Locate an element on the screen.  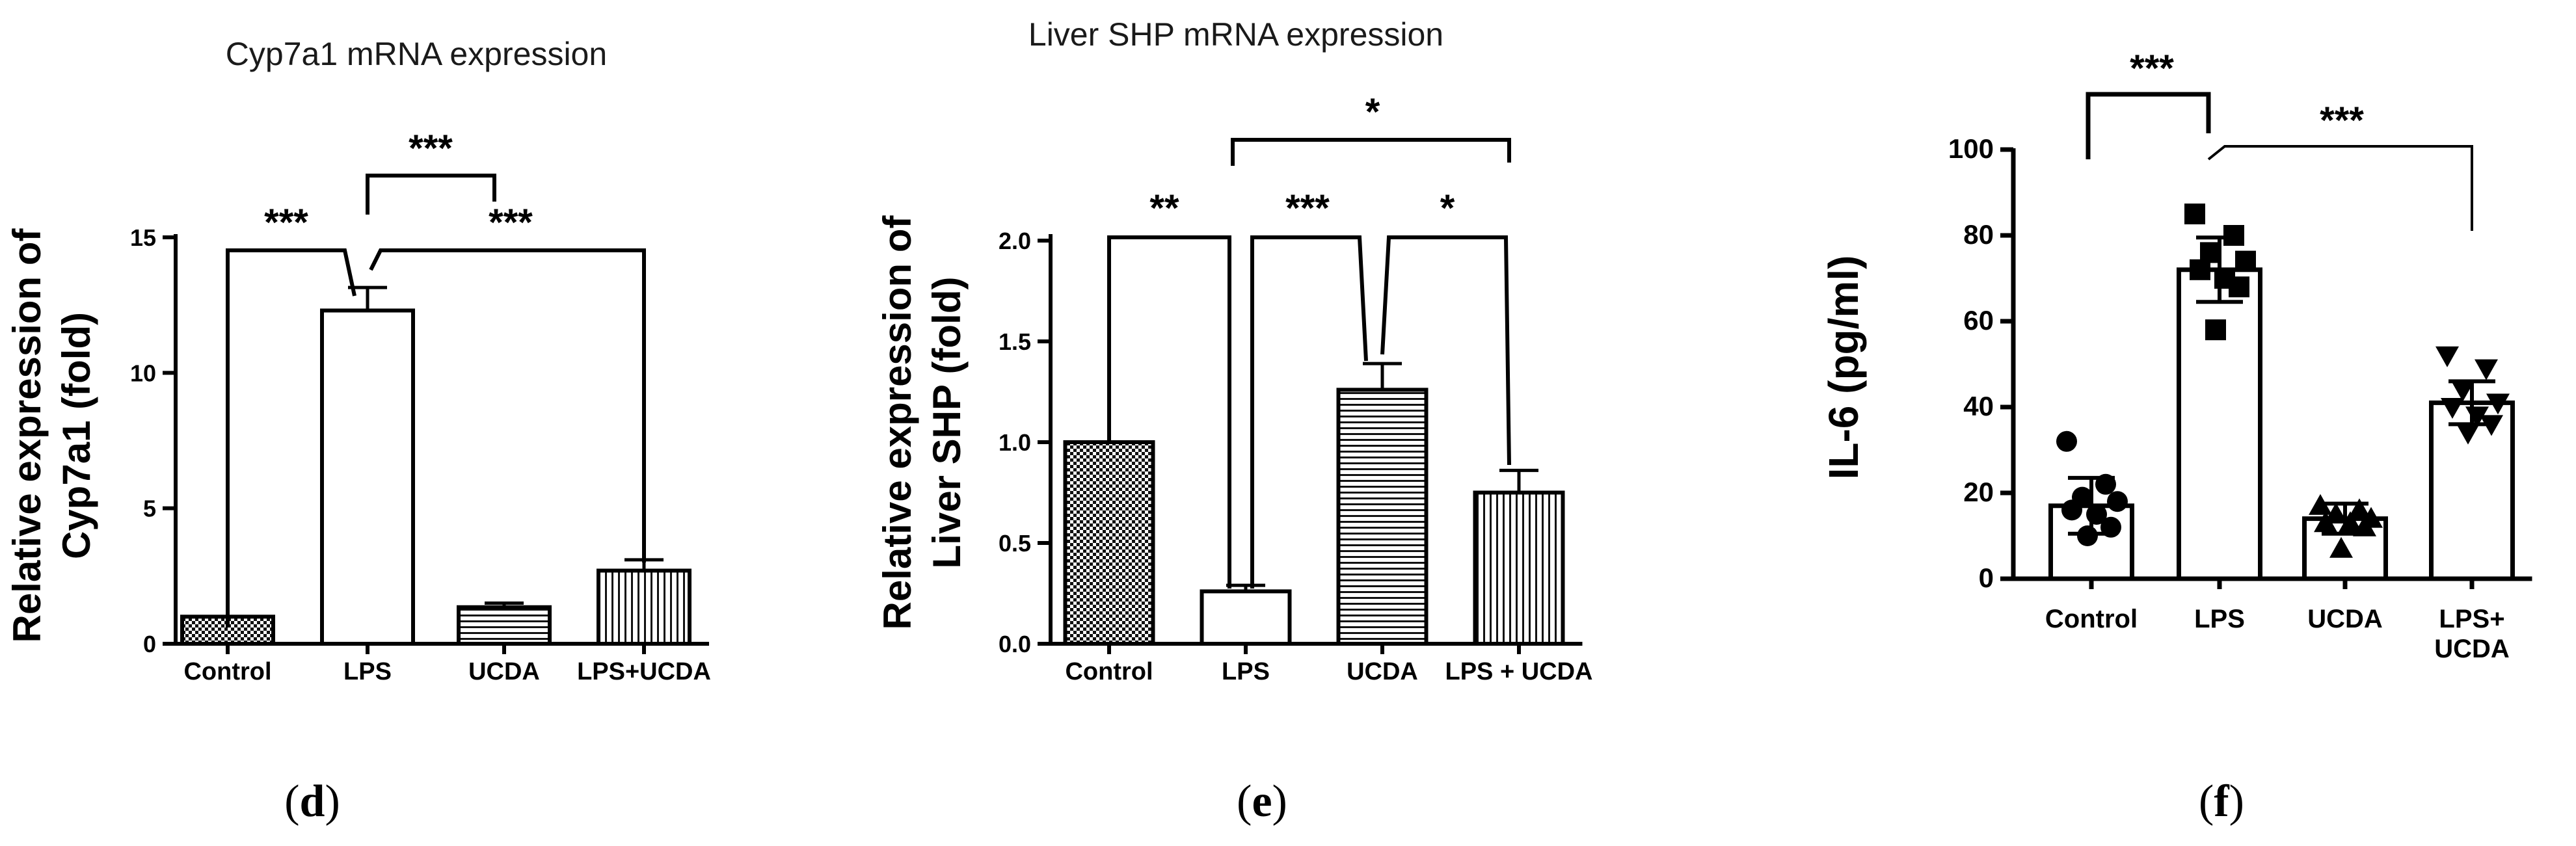
y-tick-label: 5 is located at coordinates (149, 509).